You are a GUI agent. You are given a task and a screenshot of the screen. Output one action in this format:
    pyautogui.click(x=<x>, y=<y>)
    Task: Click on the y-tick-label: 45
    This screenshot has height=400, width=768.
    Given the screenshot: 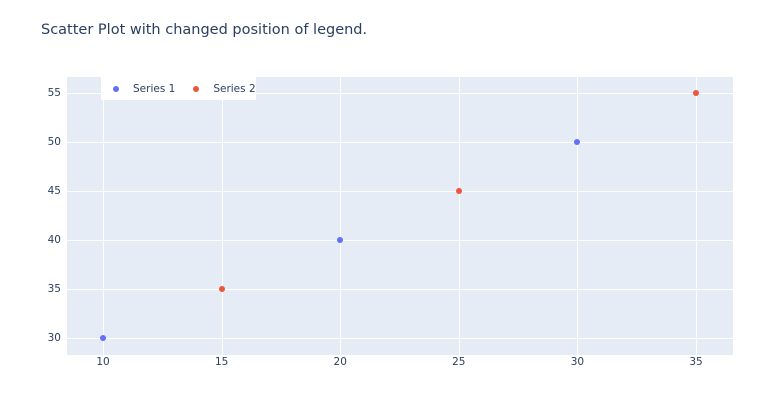 What is the action you would take?
    pyautogui.click(x=54, y=191)
    